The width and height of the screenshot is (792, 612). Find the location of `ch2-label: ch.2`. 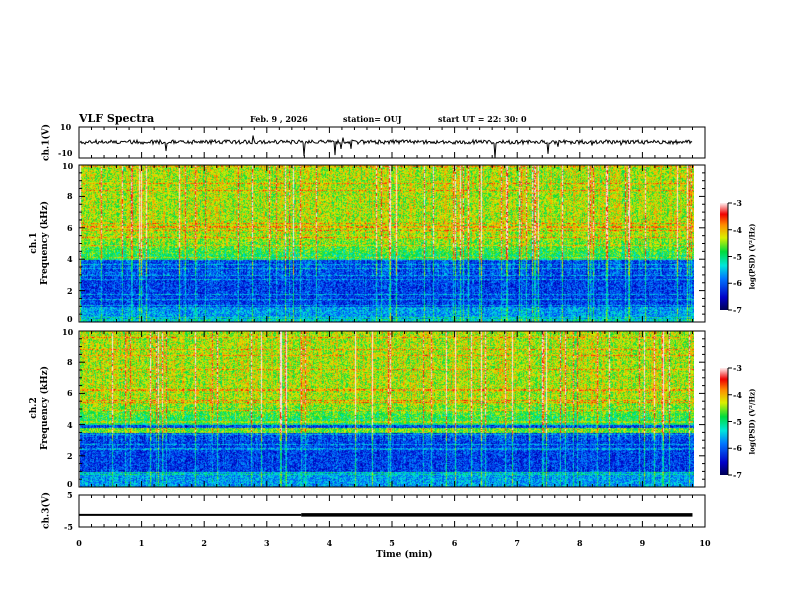

ch2-label: ch.2 is located at coordinates (34, 408).